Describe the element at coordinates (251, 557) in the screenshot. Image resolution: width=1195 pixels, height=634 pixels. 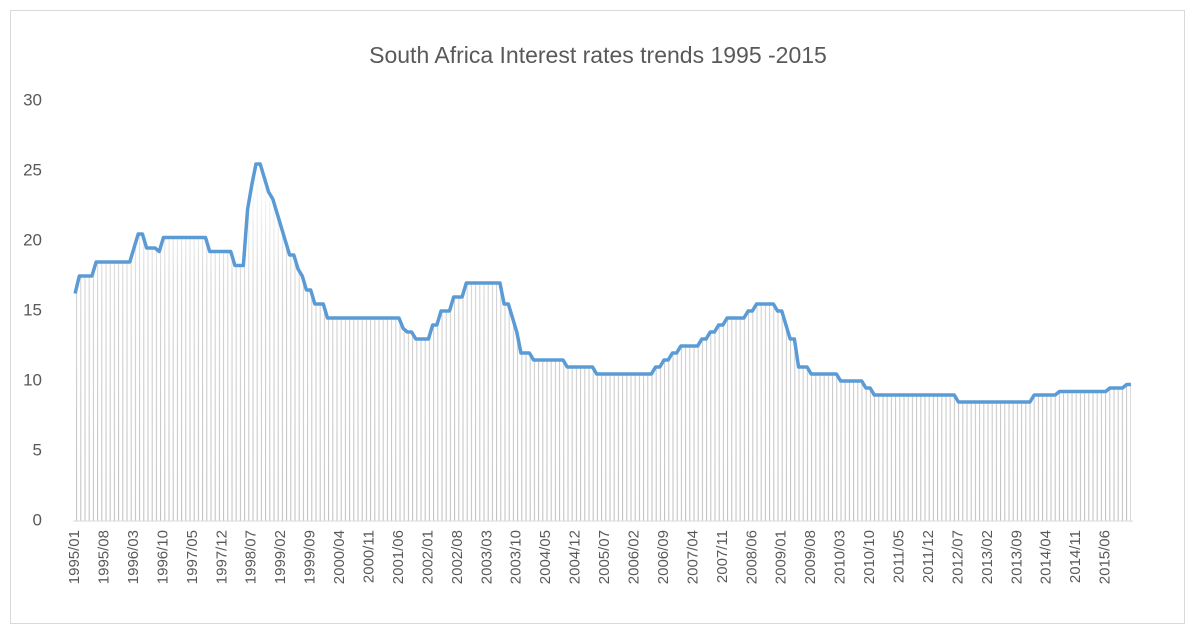
I see `x-tick-label: 1998/07` at that location.